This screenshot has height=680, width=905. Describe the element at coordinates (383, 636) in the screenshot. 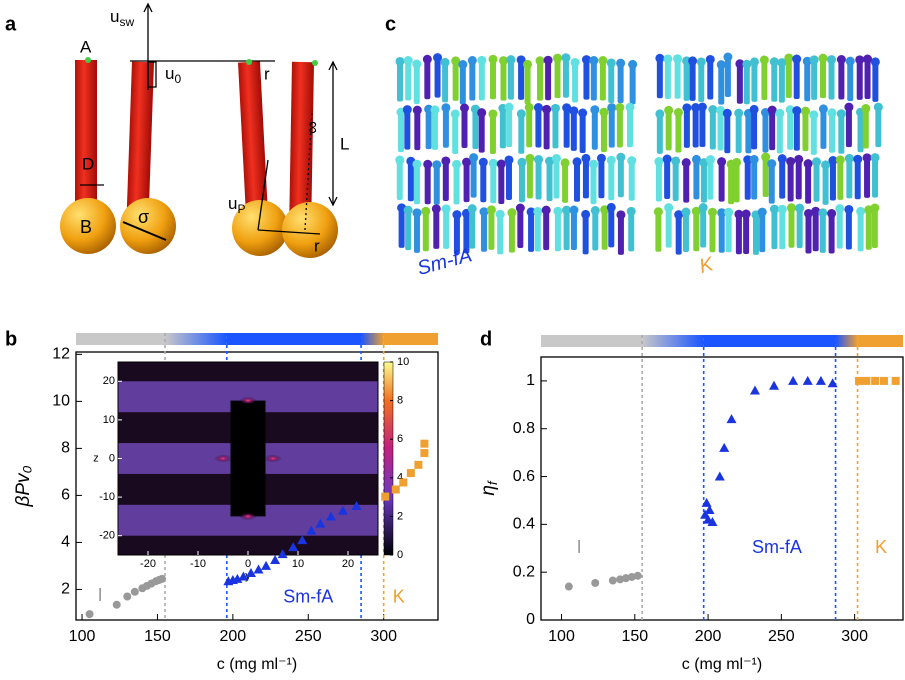

I see `x-tick-label: 300` at that location.